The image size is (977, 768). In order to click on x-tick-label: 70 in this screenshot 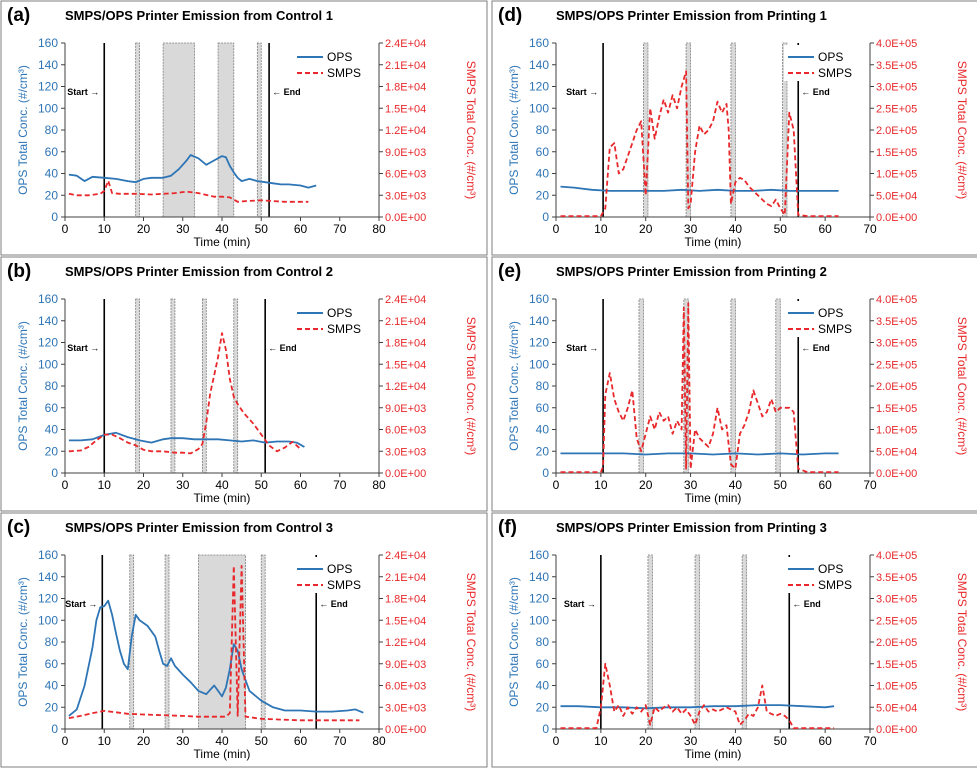, I will do `click(340, 229)`.